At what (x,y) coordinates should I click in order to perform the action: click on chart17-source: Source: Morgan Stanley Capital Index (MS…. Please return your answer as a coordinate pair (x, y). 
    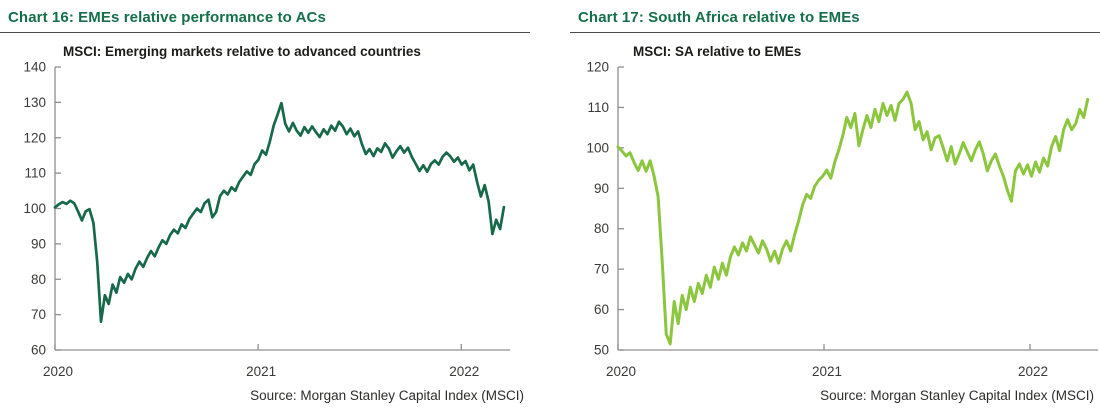
    Looking at the image, I should click on (957, 395).